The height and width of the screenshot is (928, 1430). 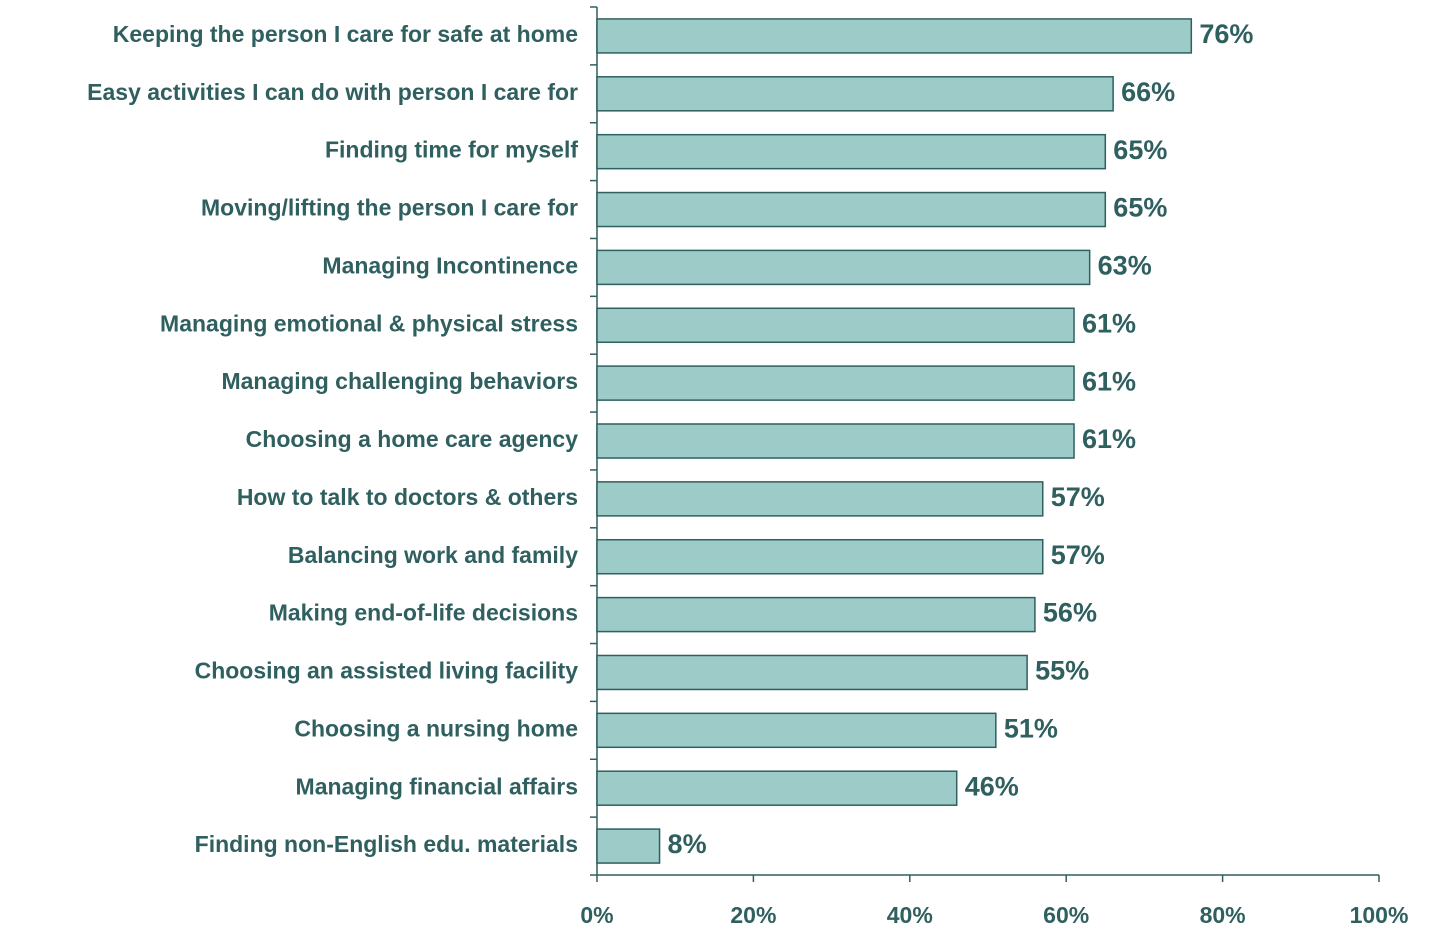 I want to click on y-tick-label: Balancing work and family, so click(x=433, y=555).